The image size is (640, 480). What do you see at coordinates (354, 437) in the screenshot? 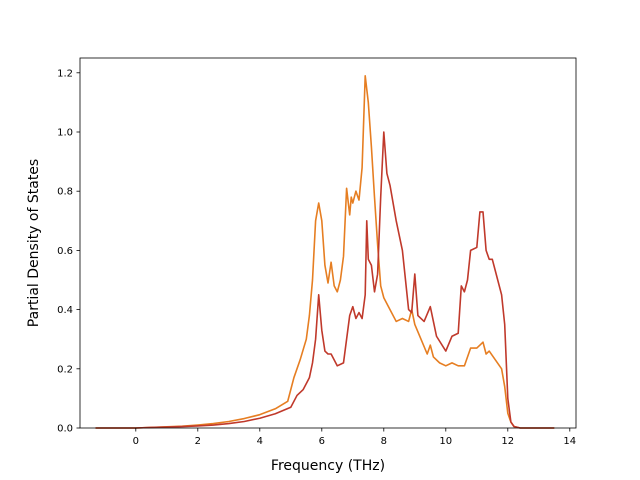
I see `x-axis: 0 2 4 6 8 10 12 14` at bounding box center [354, 437].